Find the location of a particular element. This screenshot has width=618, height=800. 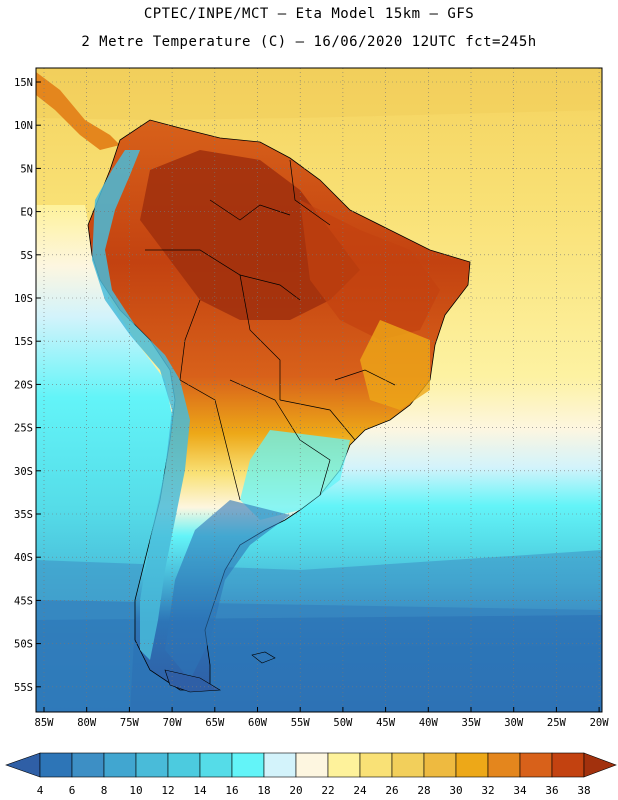

colorbar-label: 16 is located at coordinates (231, 790).